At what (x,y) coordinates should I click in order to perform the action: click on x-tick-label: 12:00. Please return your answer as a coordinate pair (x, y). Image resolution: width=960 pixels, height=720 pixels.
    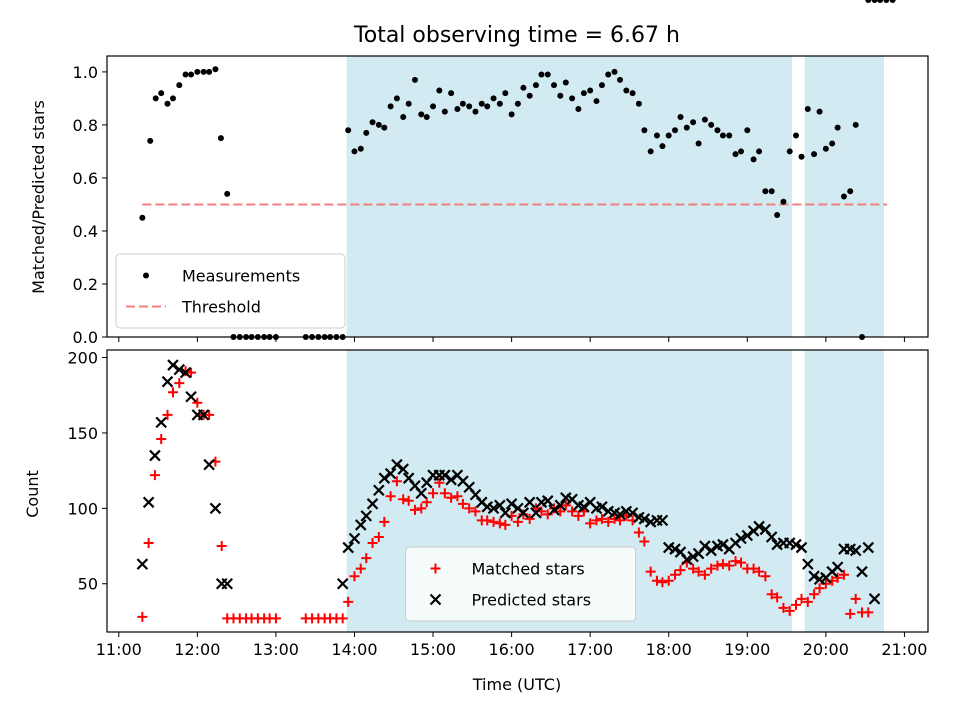
    Looking at the image, I should click on (197, 649).